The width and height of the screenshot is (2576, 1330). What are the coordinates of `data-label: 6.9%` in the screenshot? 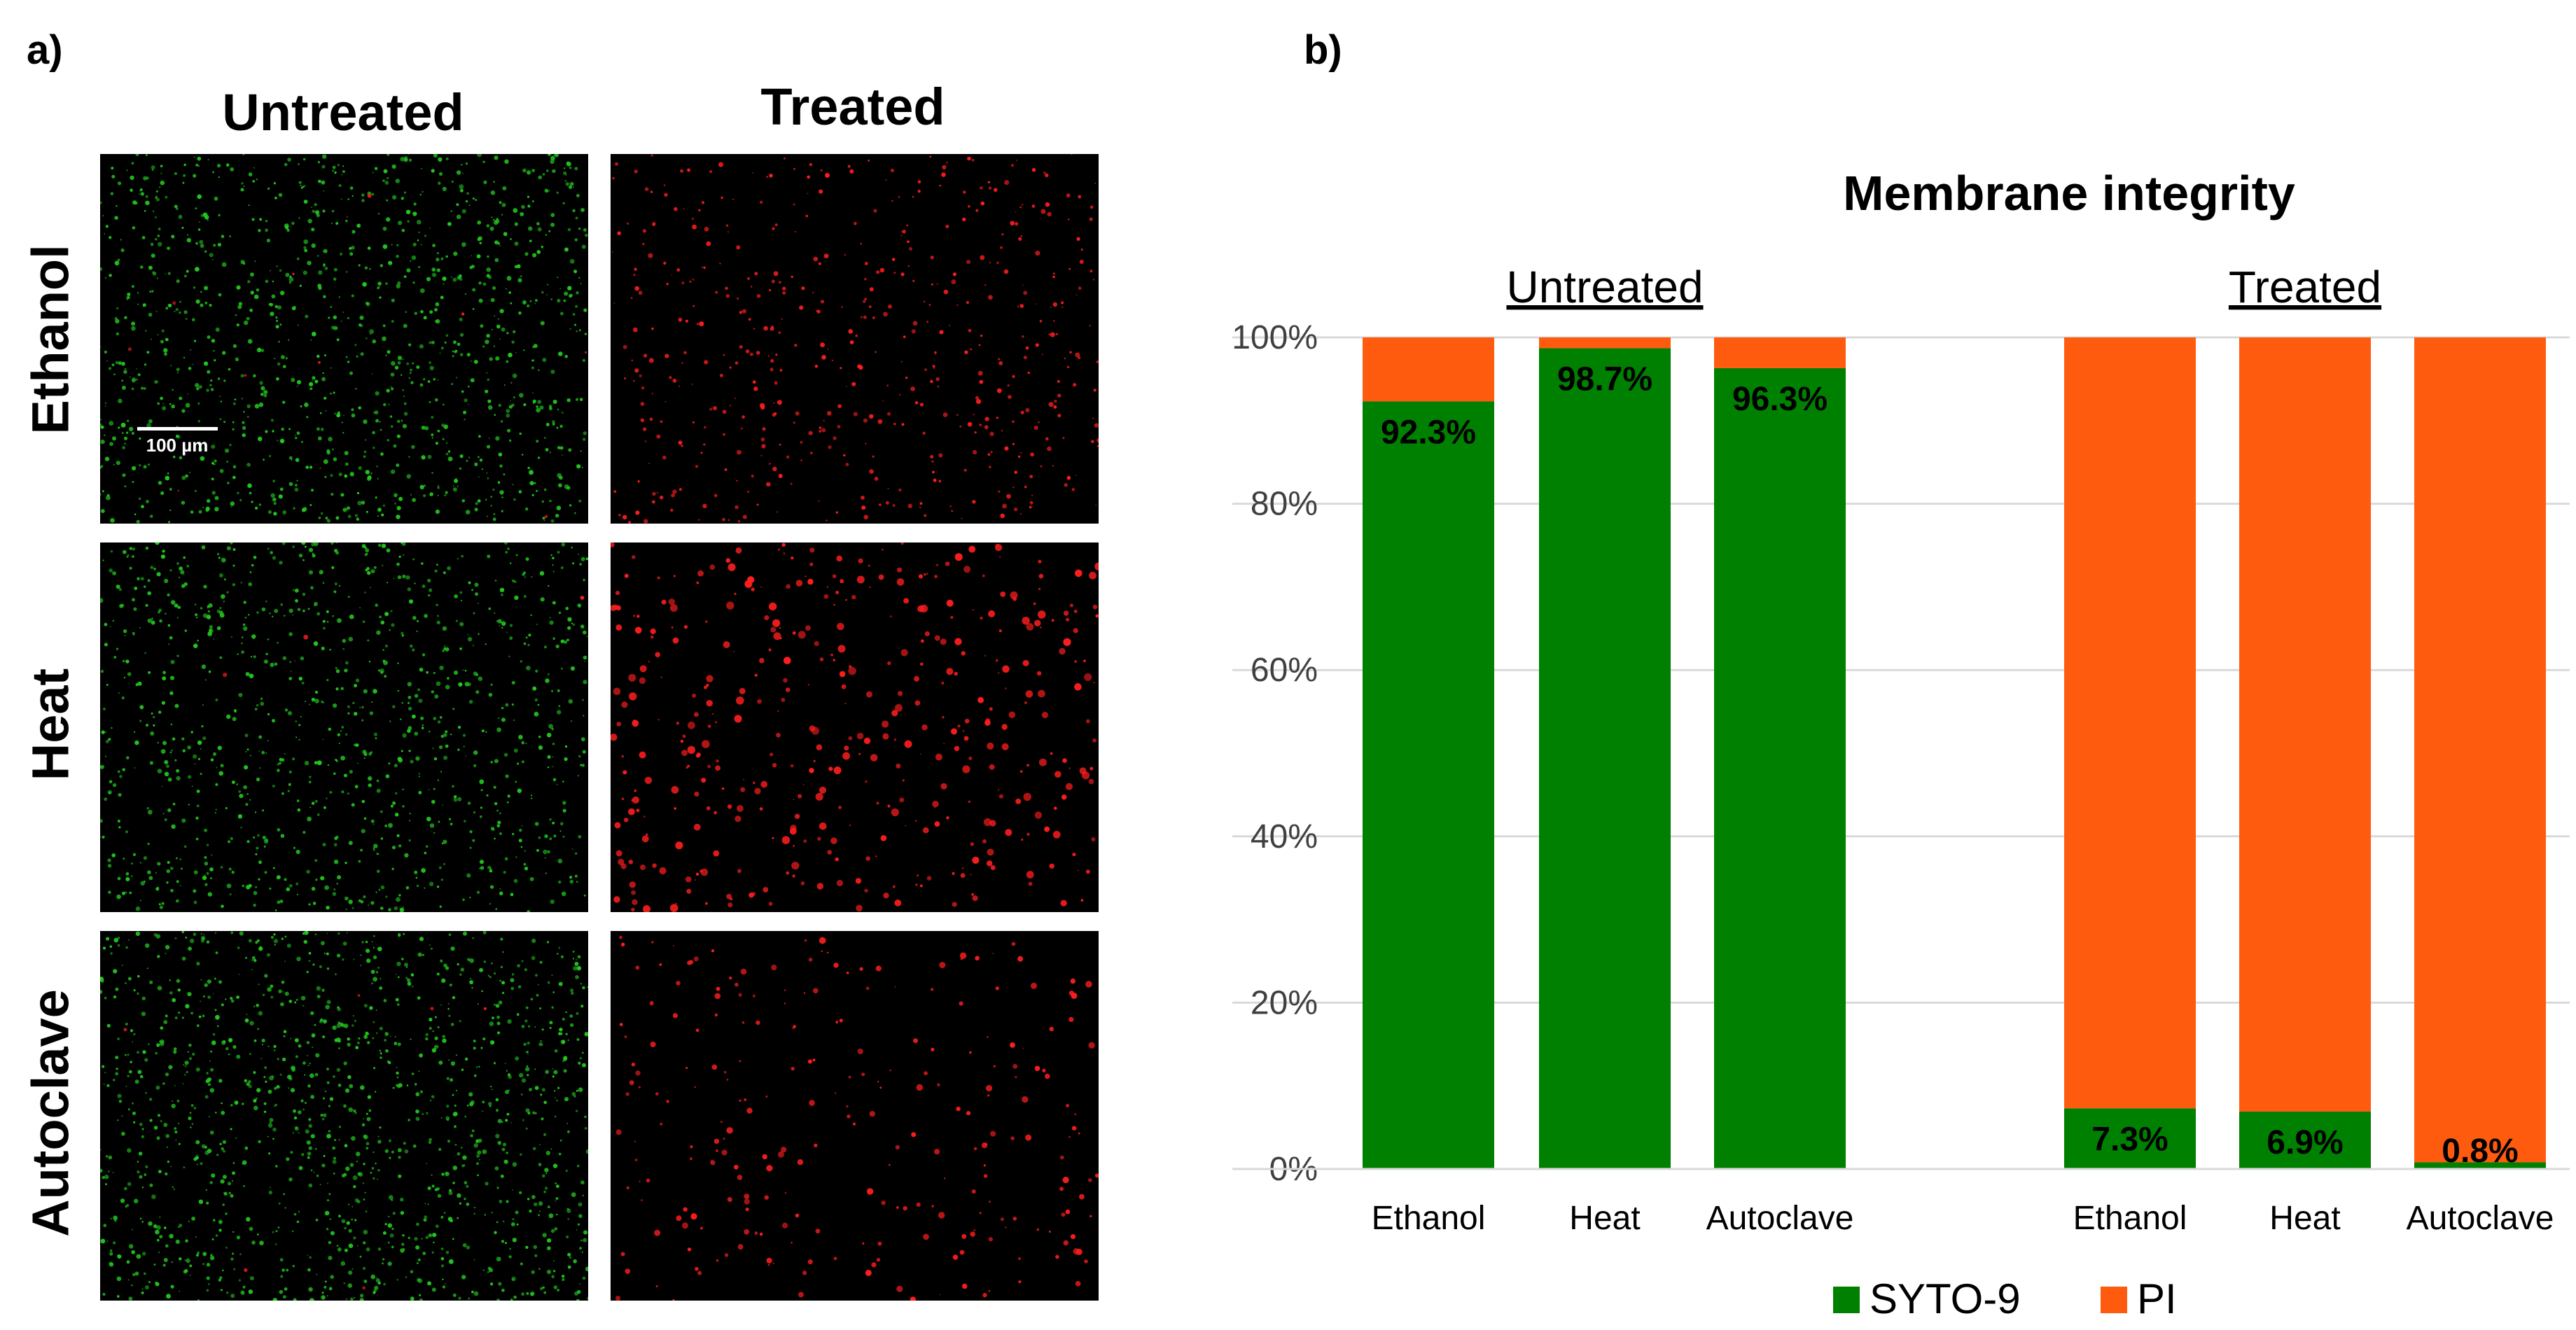 It's located at (2305, 1142).